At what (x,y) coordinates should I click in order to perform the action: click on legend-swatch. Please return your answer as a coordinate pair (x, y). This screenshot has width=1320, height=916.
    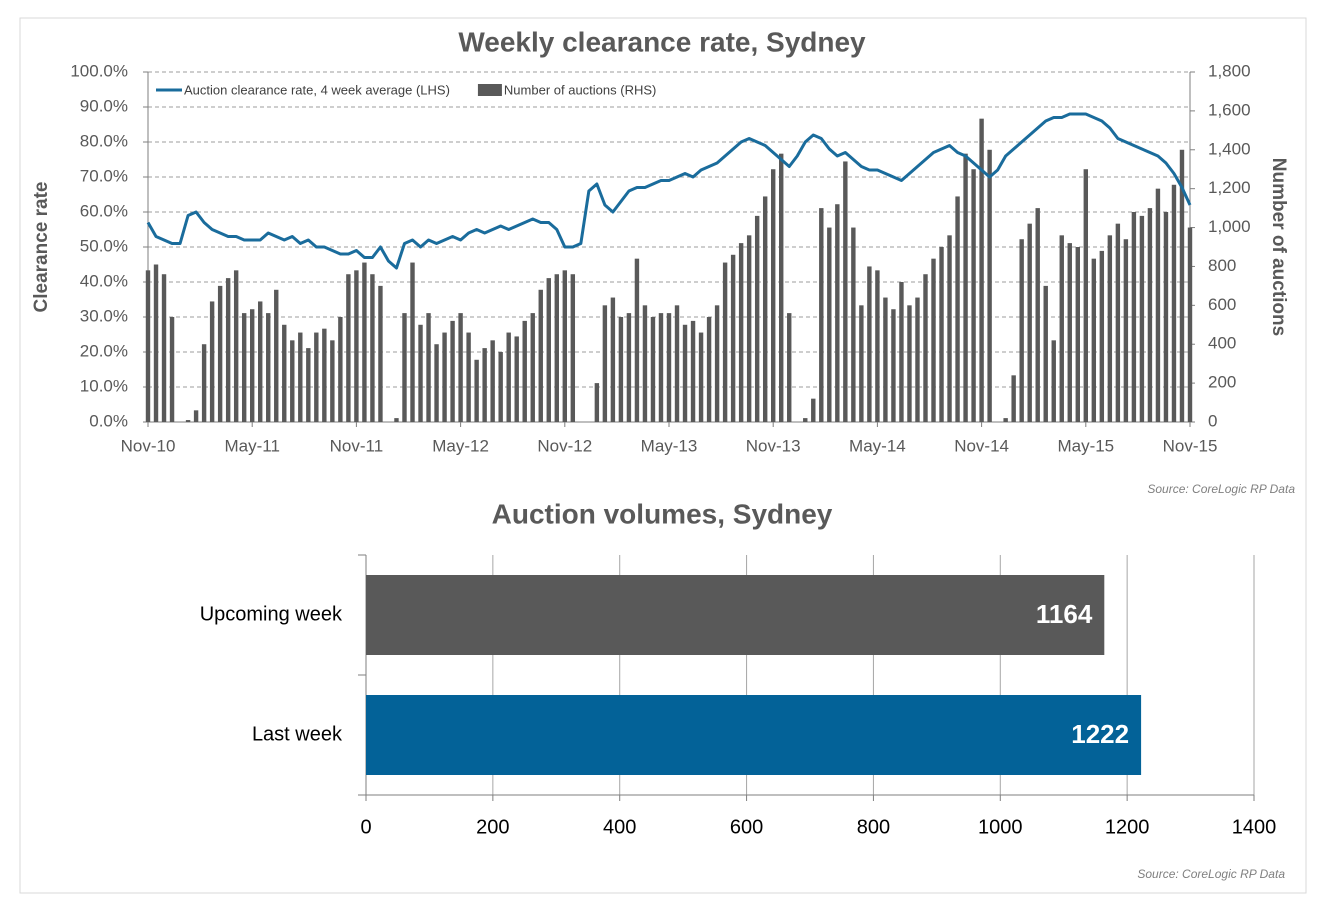
    Looking at the image, I should click on (489, 90).